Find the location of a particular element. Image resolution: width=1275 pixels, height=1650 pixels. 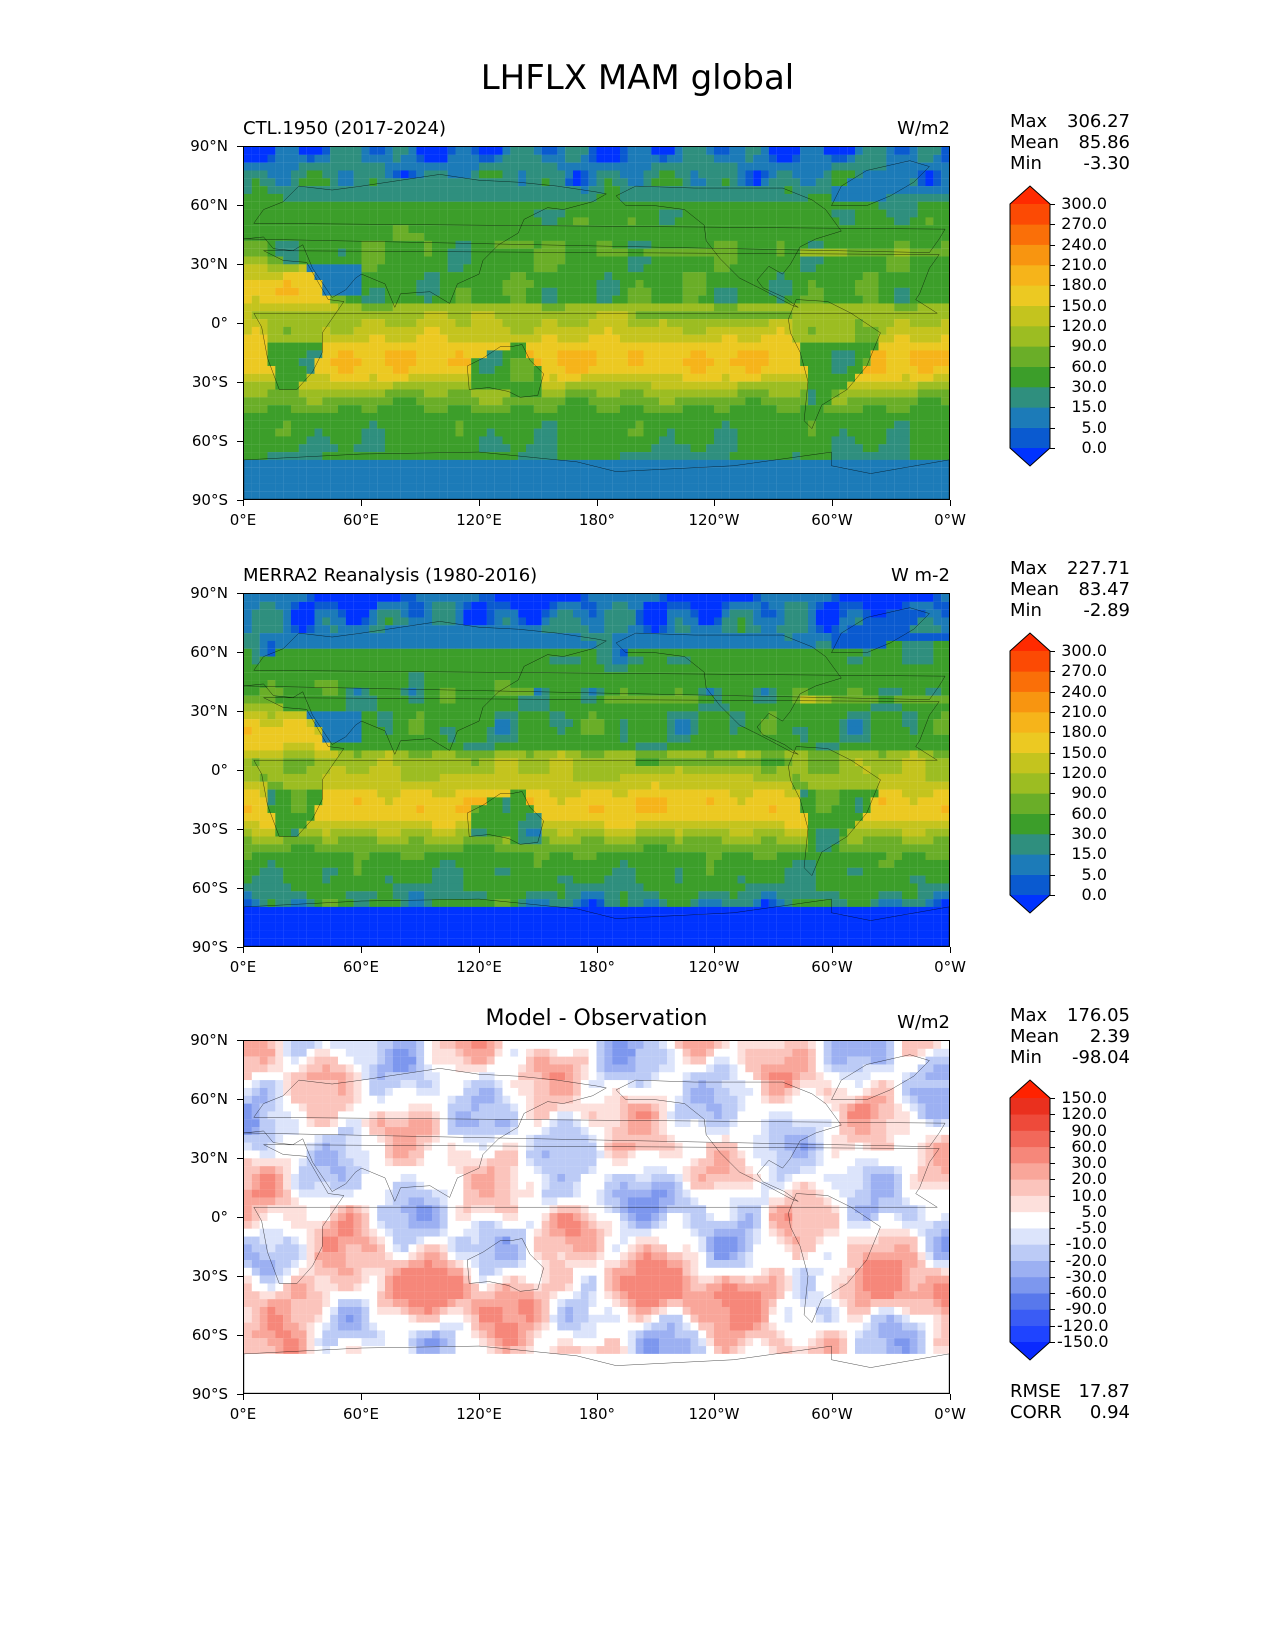

stats-row: Mean 83.47 is located at coordinates (1070, 590).